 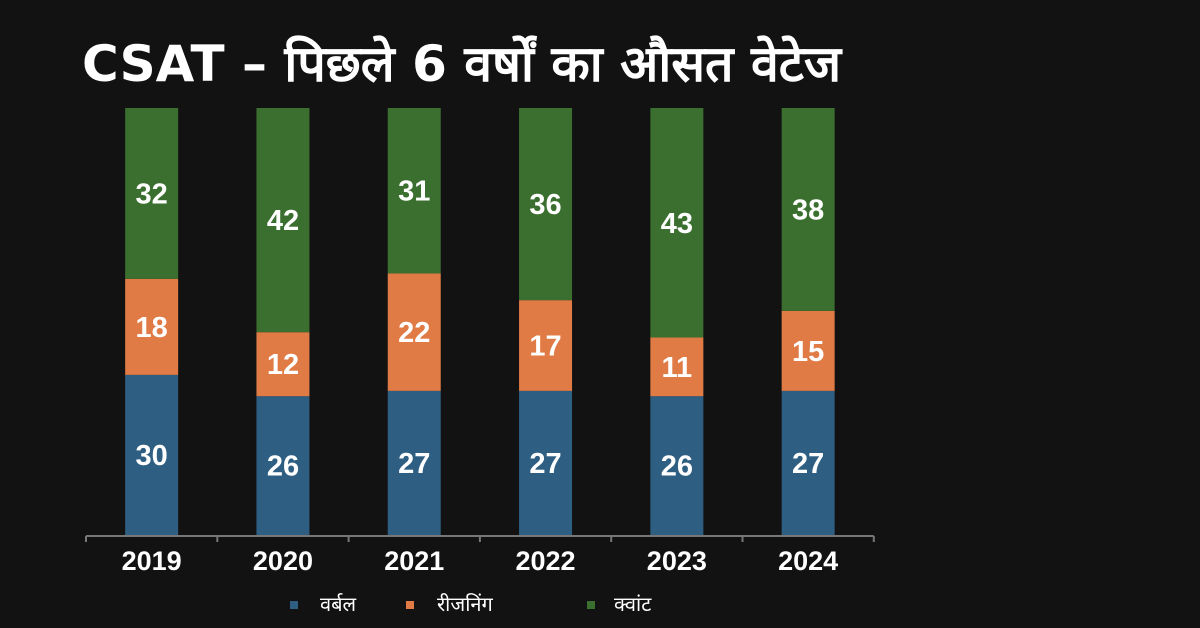 I want to click on x-tick-label: 2019, so click(x=152, y=561).